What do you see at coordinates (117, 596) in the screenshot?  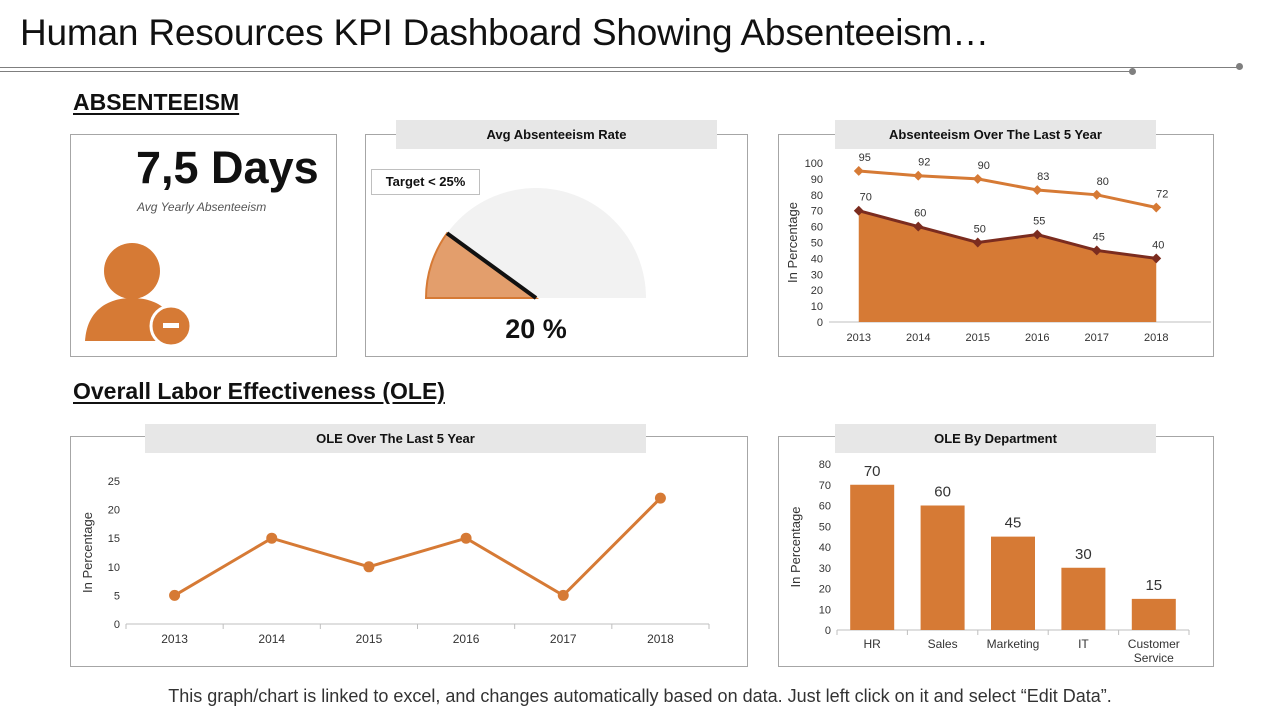 I see `y-tick-label: 5` at bounding box center [117, 596].